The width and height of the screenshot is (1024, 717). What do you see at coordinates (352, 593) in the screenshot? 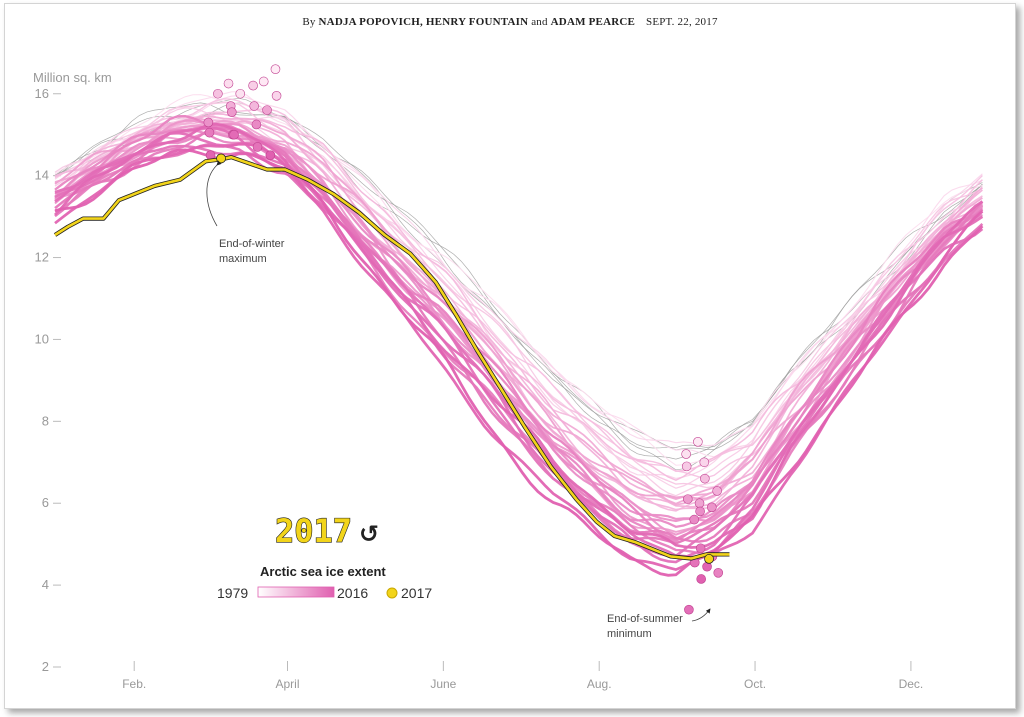
I see `legend-end-year: 2016` at bounding box center [352, 593].